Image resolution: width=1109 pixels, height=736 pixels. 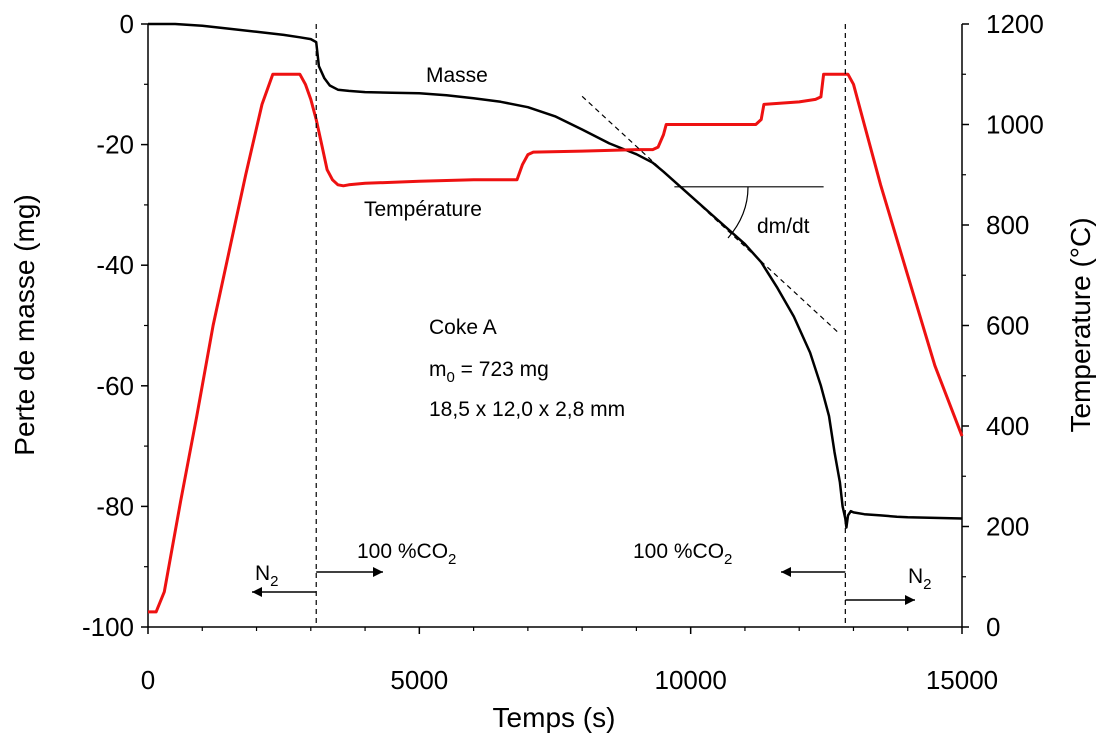 I want to click on co2-right-subscript: 2, so click(x=728, y=559).